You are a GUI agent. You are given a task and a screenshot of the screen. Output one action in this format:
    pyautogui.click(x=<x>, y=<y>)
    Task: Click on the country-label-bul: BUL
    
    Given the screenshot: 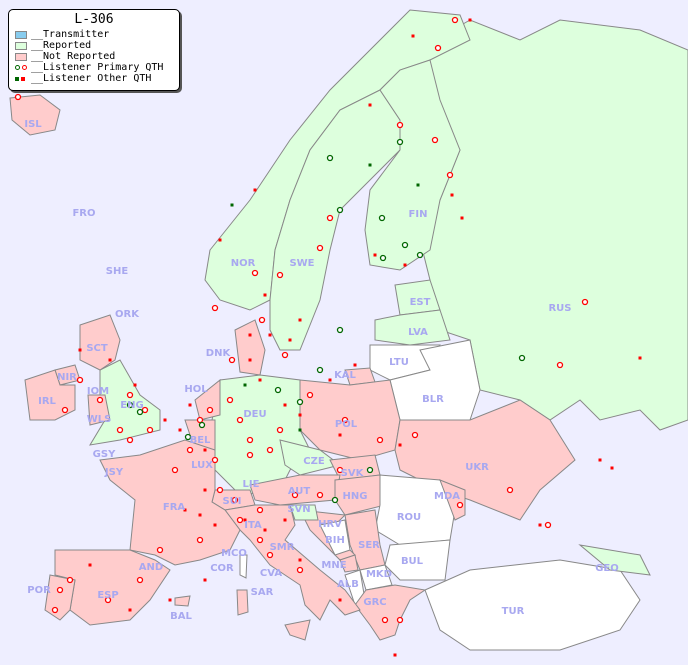 What is the action you would take?
    pyautogui.click(x=412, y=561)
    